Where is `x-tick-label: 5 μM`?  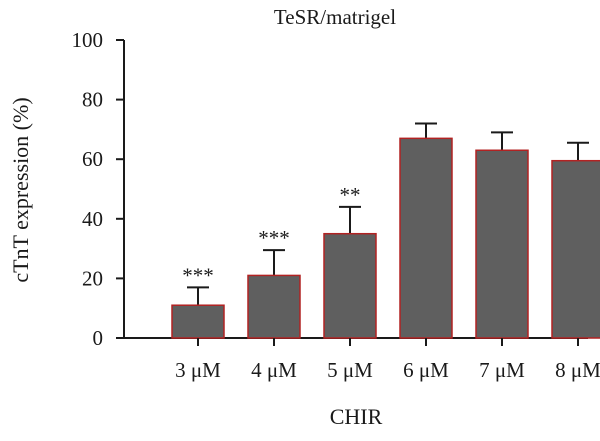 x-tick-label: 5 μM is located at coordinates (350, 370).